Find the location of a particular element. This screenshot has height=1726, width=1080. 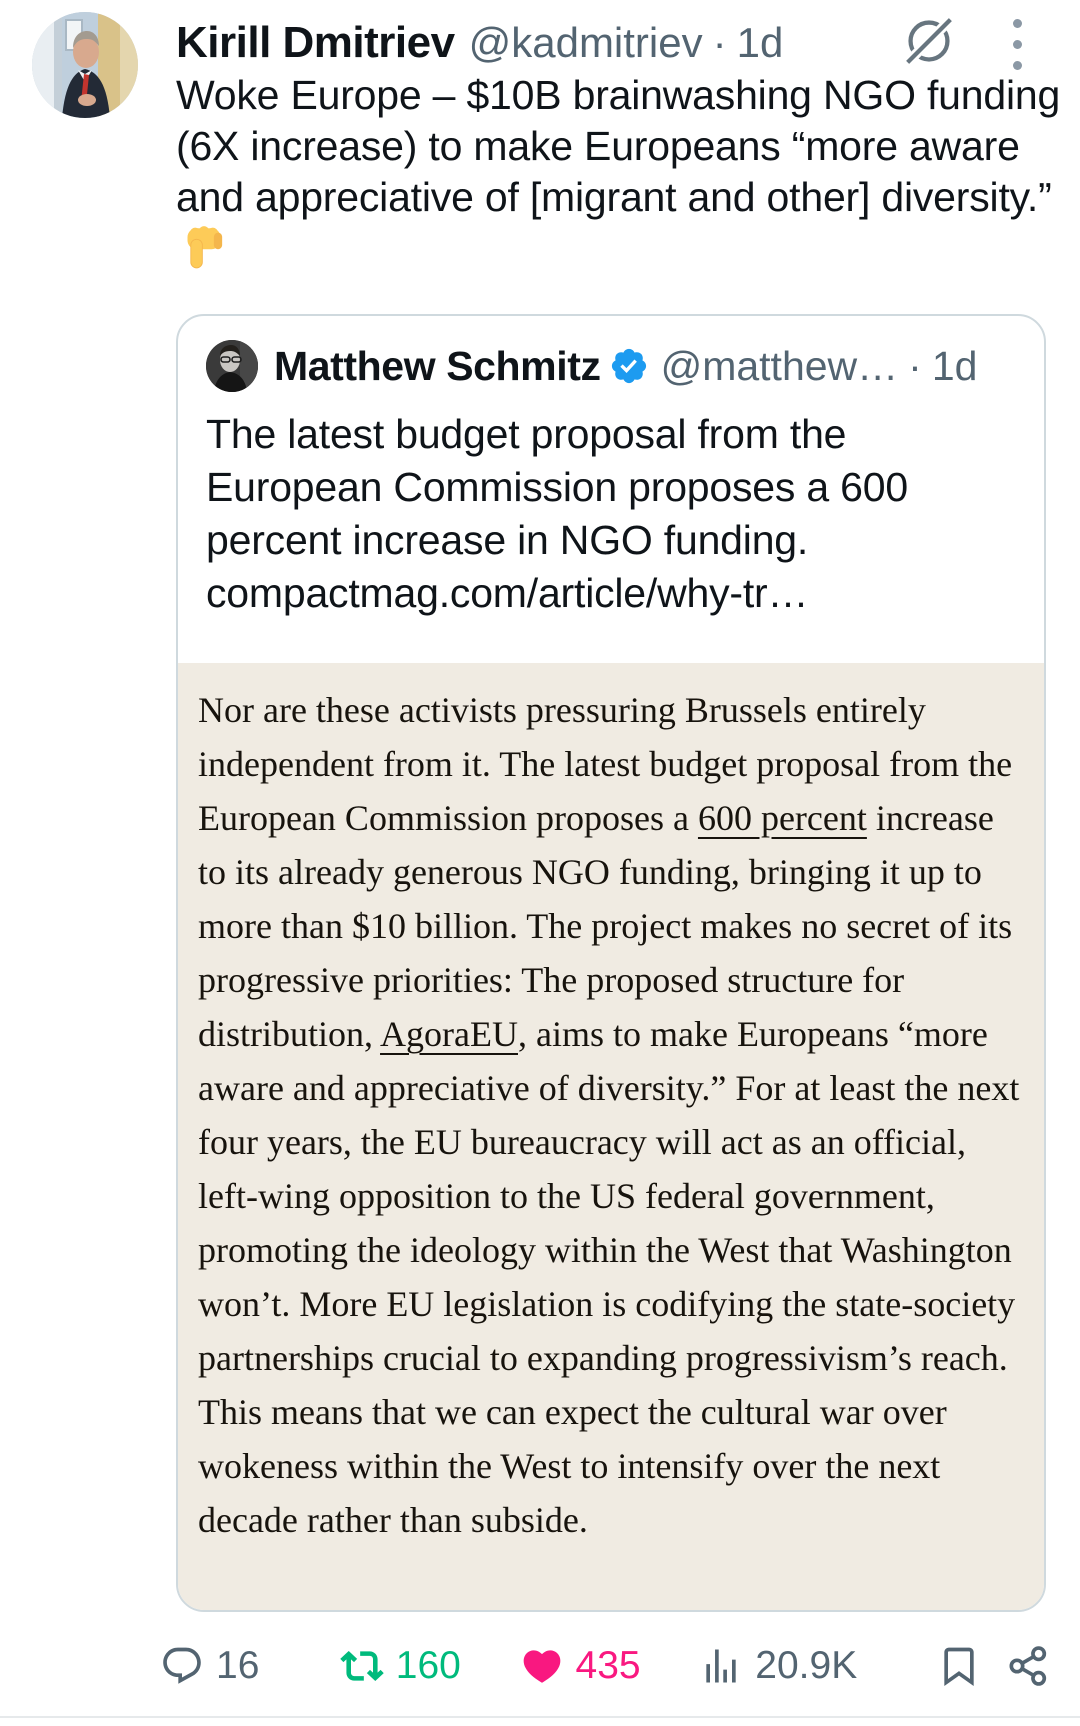

repost-count: 160 is located at coordinates (428, 1665).